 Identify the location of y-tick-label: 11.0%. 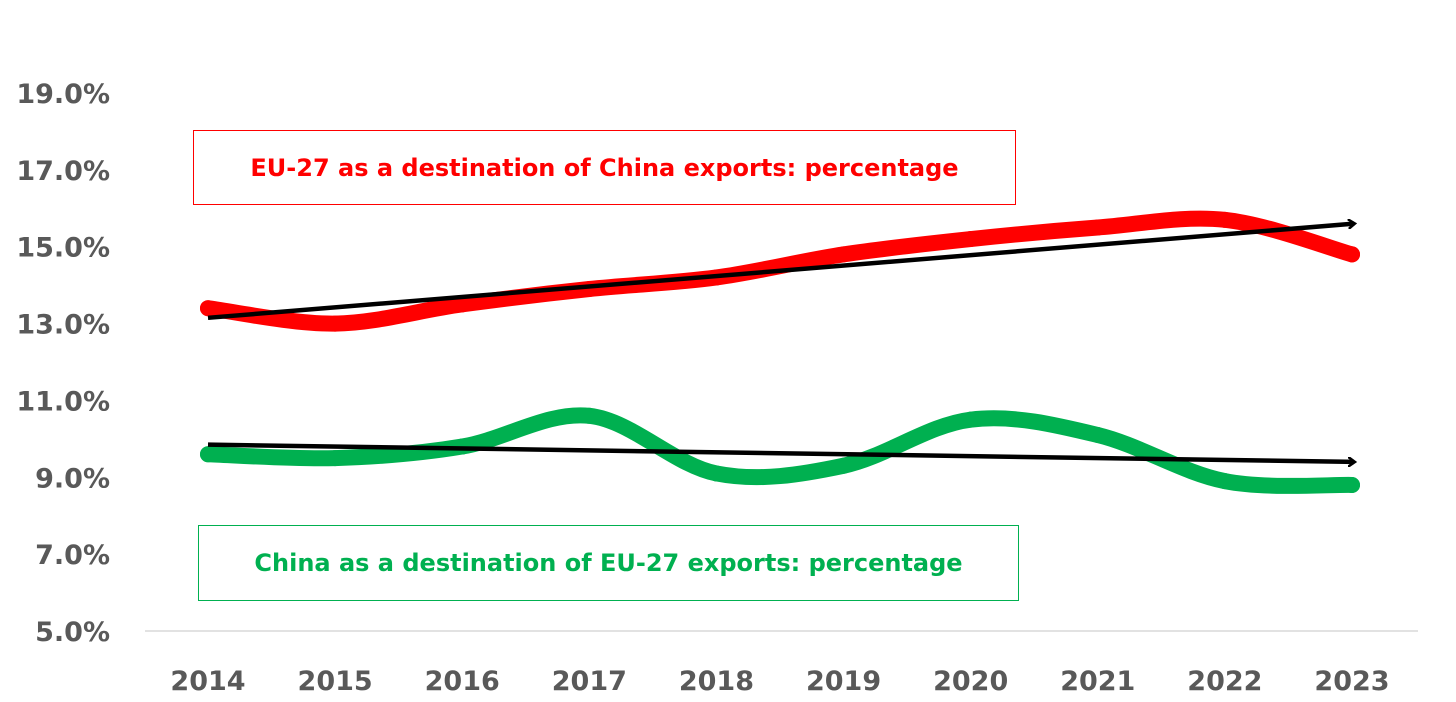
(63, 401).